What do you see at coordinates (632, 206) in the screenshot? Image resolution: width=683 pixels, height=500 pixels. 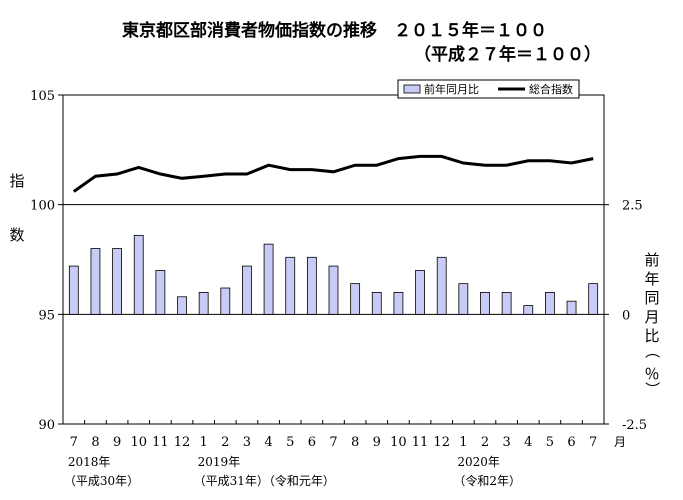 I see `right-tick-label: 2.5` at bounding box center [632, 206].